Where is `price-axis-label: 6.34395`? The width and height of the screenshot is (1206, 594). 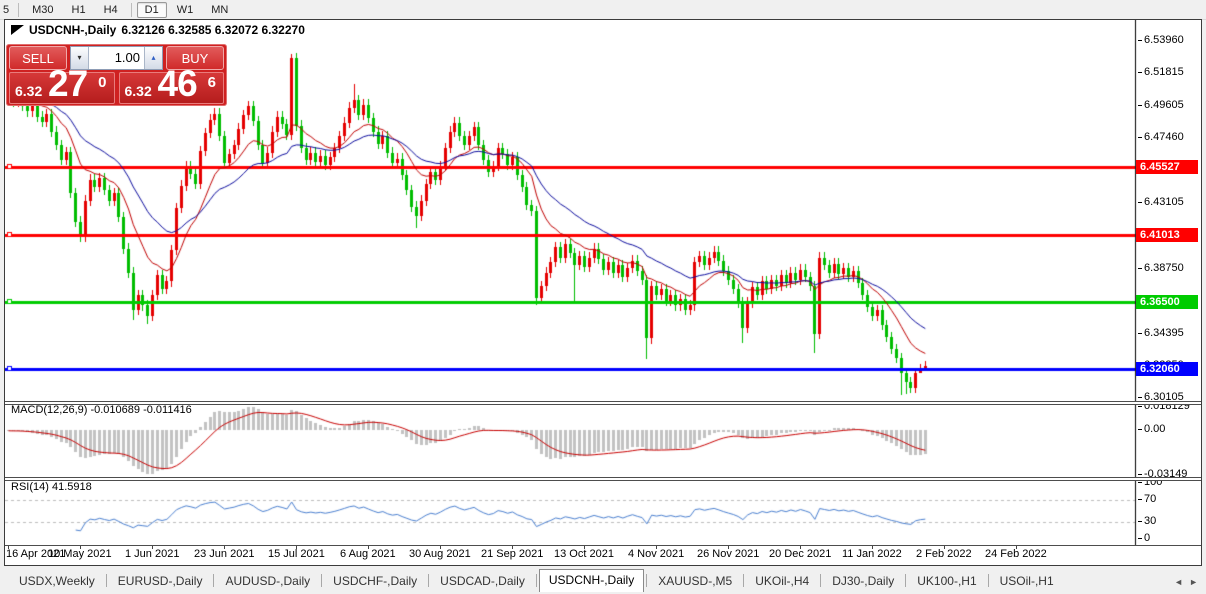
price-axis-label: 6.34395 is located at coordinates (1161, 333).